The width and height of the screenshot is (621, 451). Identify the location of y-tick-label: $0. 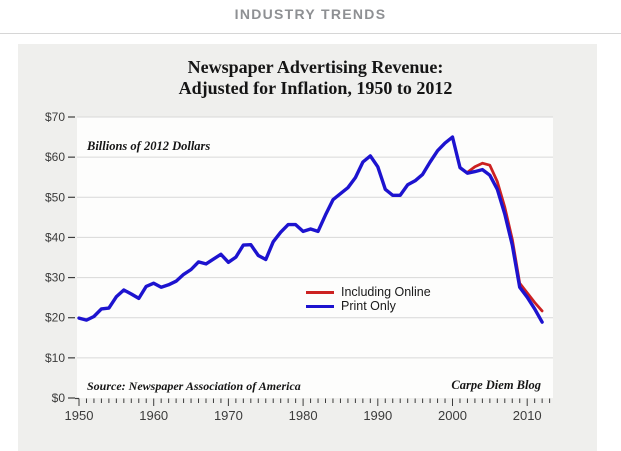
(59, 398).